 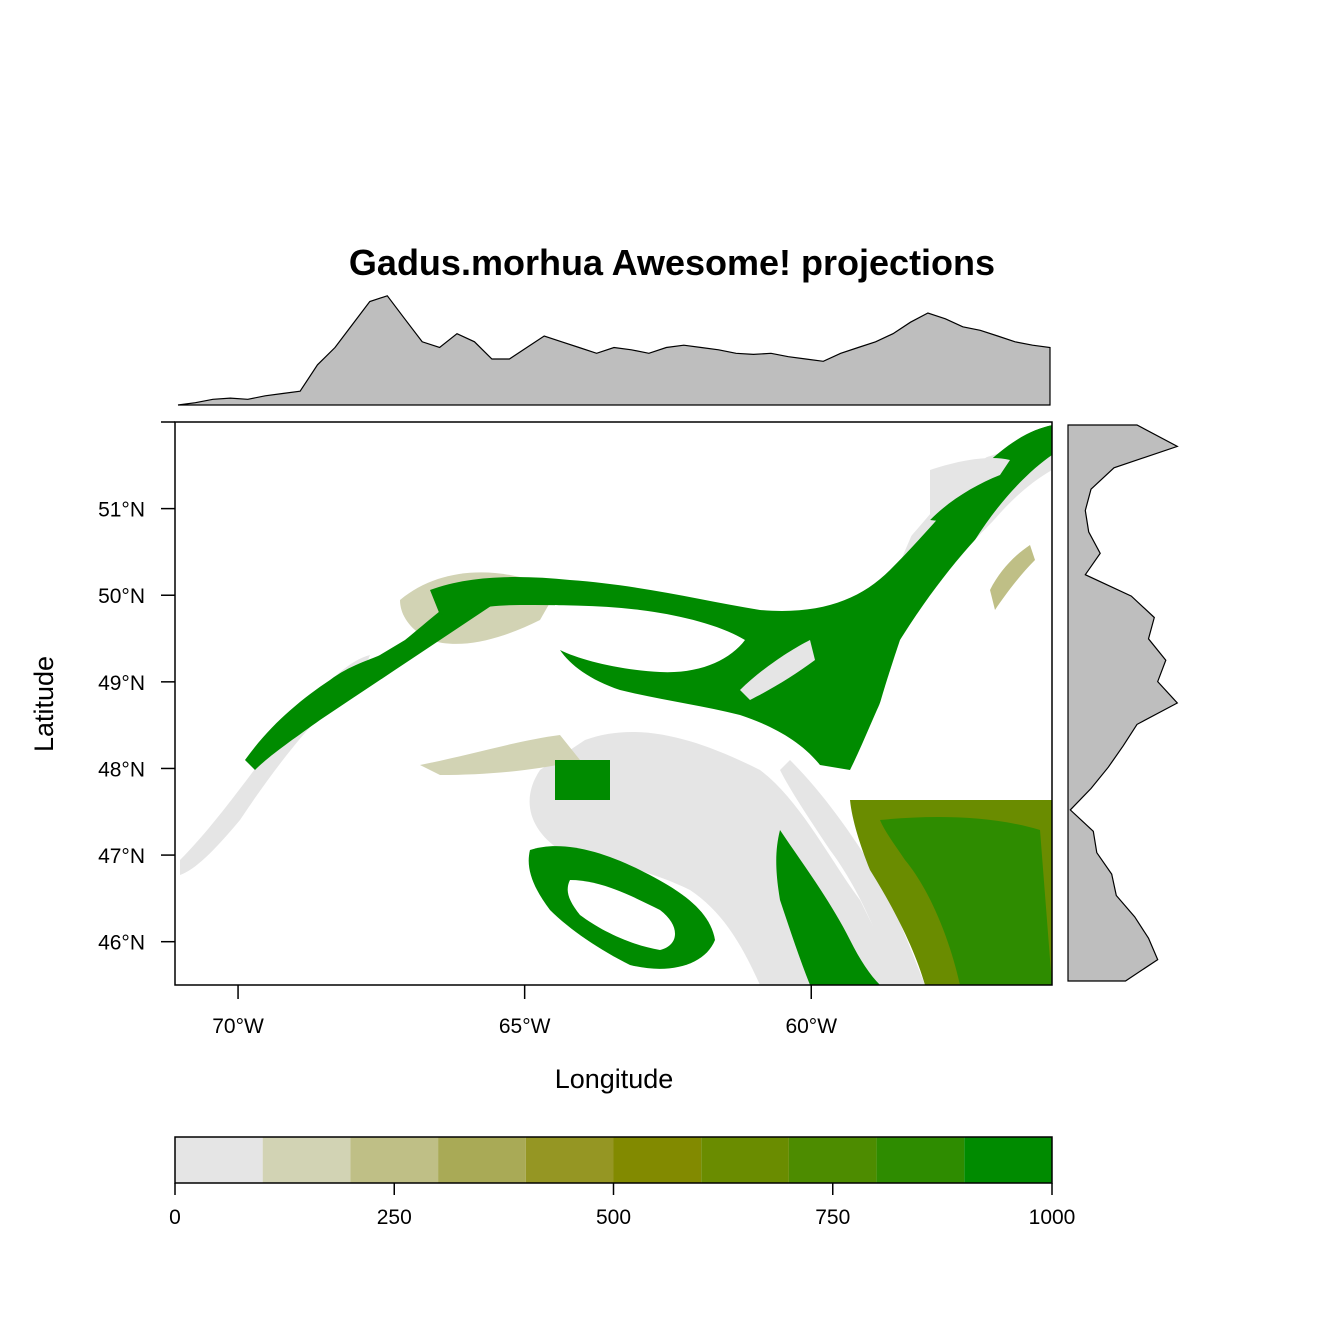 I want to click on y-tick-label: 46°N, so click(x=121, y=943).